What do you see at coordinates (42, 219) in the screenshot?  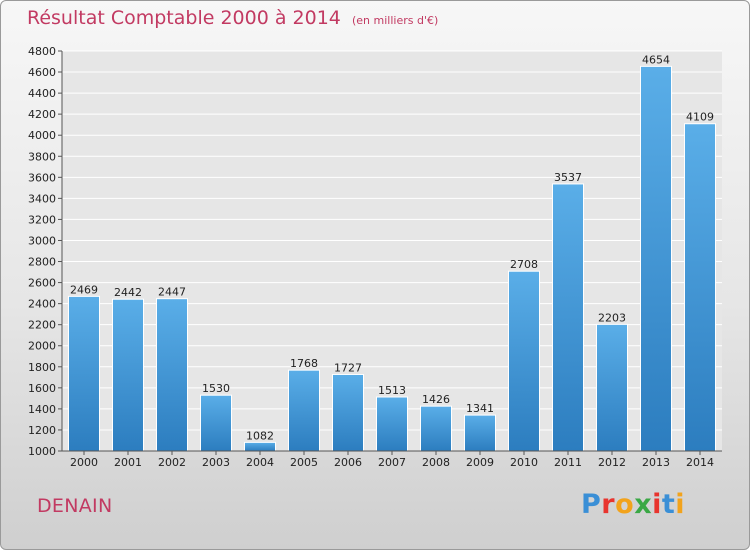 I see `y-tick-label: 3200` at bounding box center [42, 219].